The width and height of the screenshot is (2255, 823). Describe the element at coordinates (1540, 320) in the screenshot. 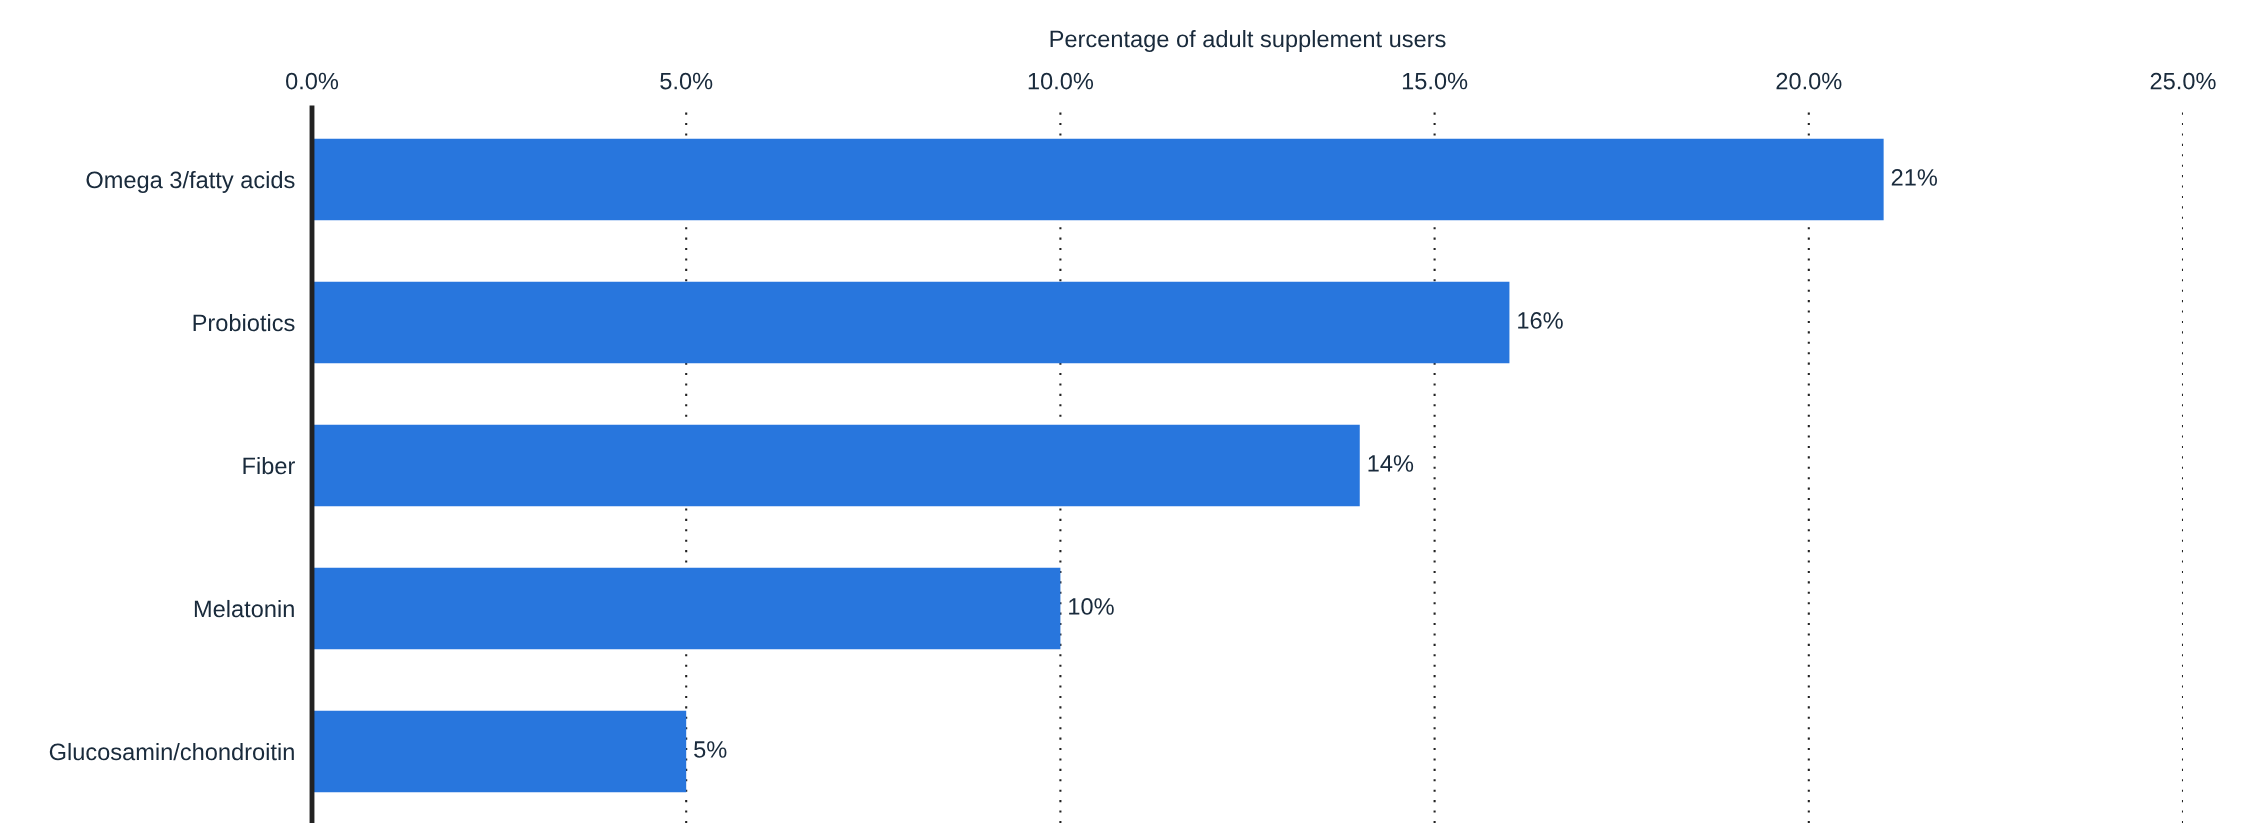

I see `data-label: 16%` at that location.